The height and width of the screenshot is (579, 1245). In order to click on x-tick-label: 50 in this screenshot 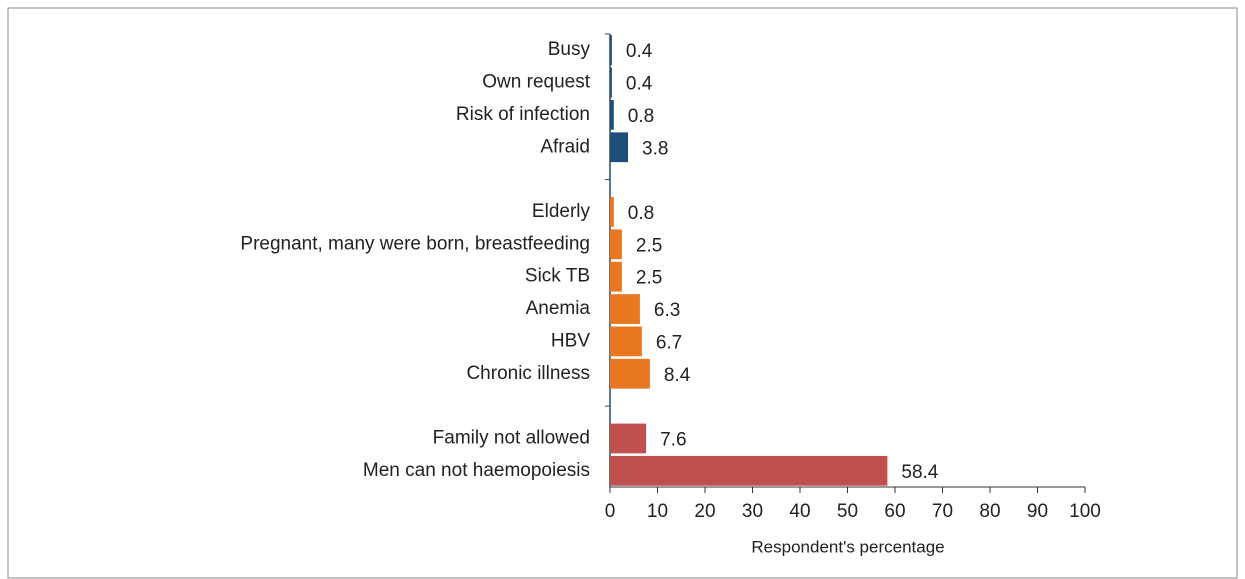, I will do `click(847, 511)`.